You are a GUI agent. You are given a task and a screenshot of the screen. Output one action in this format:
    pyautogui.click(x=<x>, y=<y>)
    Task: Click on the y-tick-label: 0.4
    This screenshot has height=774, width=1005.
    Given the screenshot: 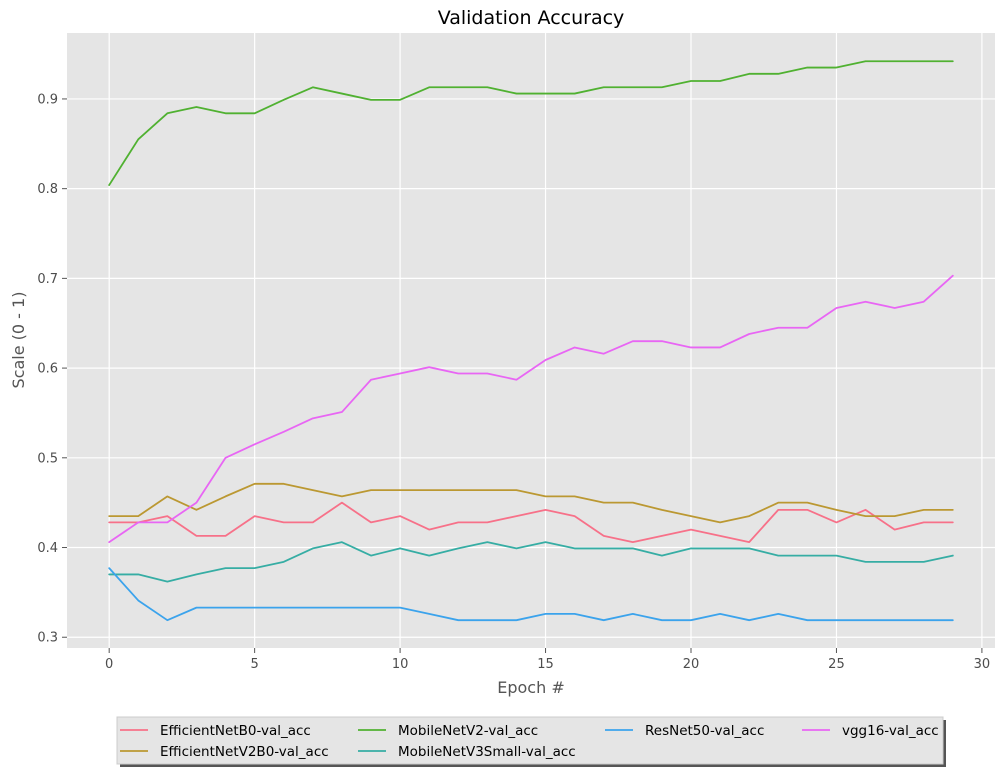 What is the action you would take?
    pyautogui.click(x=47, y=548)
    